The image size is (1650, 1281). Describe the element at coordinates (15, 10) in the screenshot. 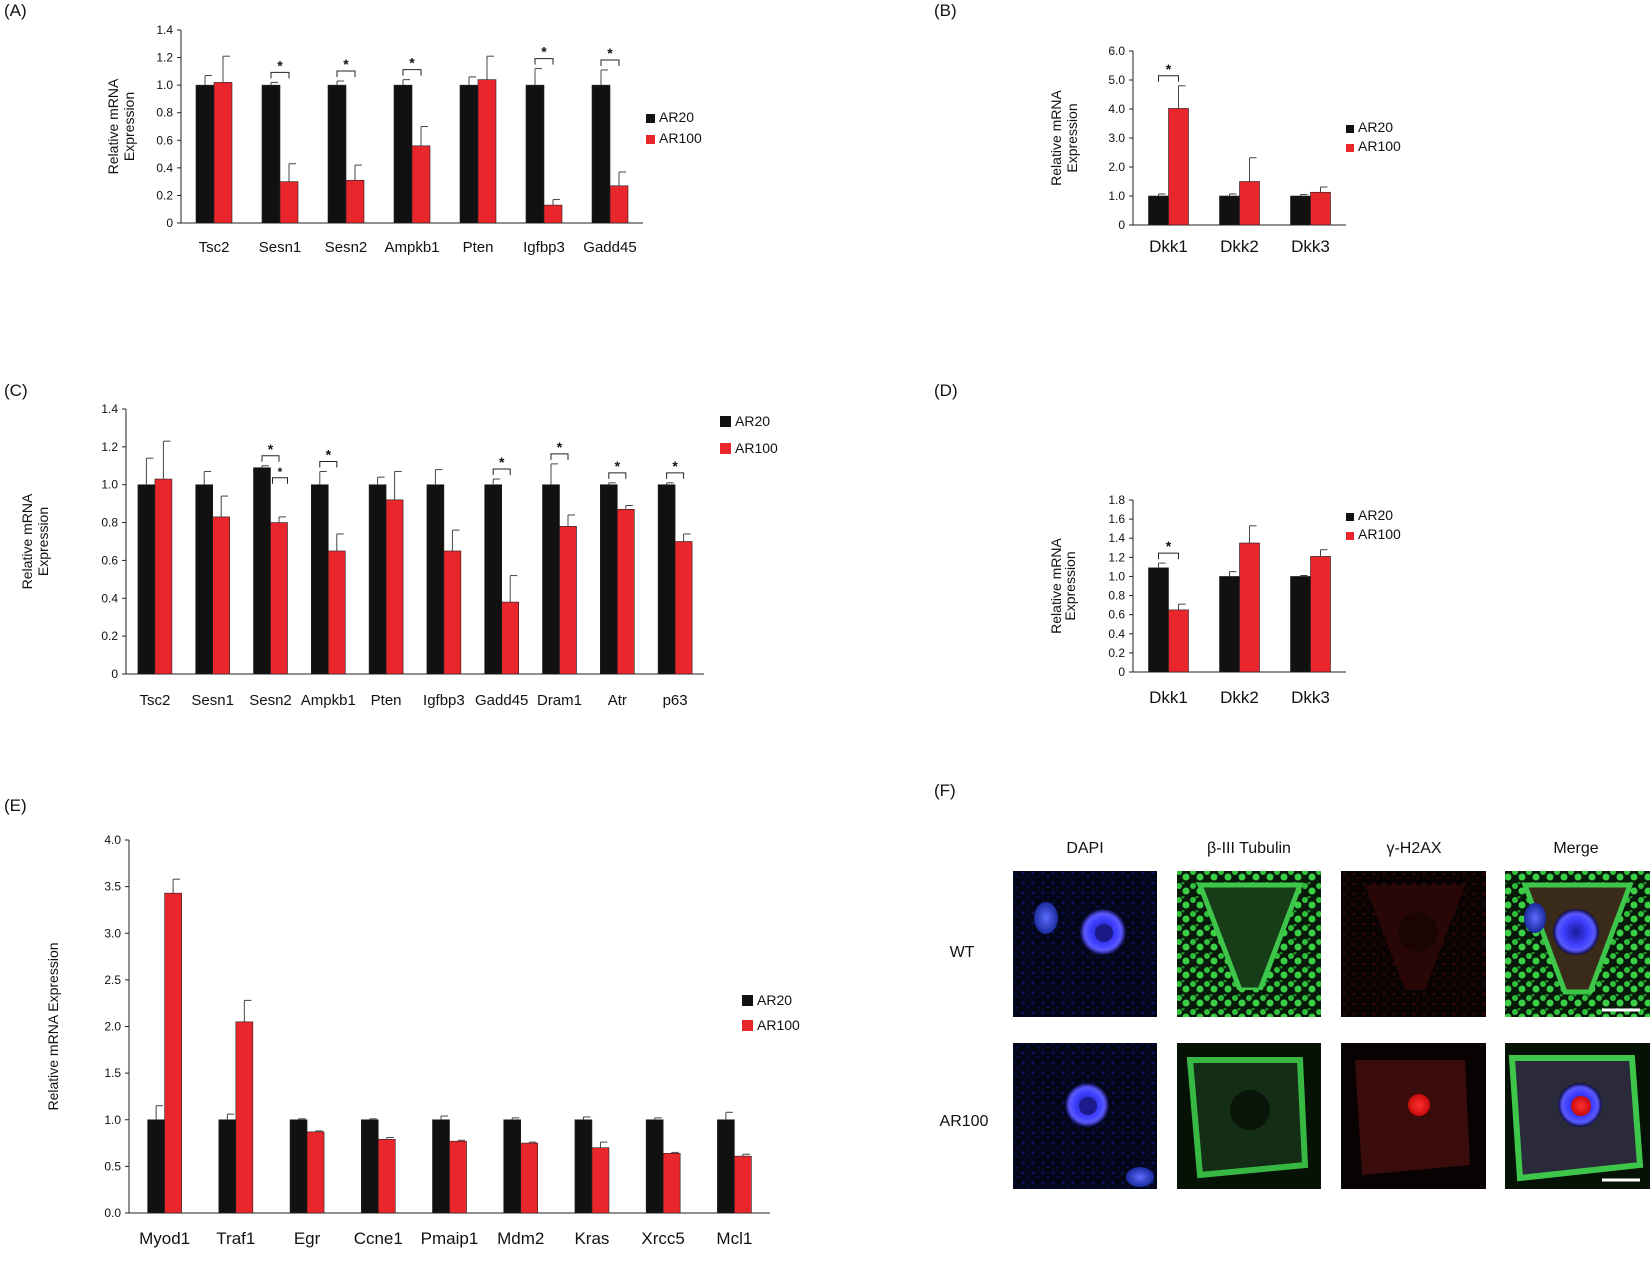

I see `panel-label-a: (A)` at that location.